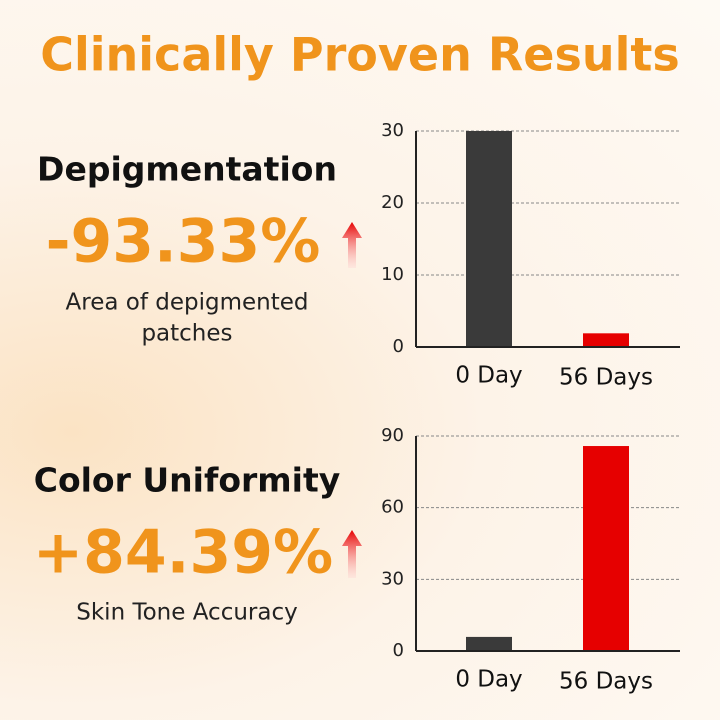 This screenshot has width=720, height=720. I want to click on caption: Area of depigmented, so click(187, 303).